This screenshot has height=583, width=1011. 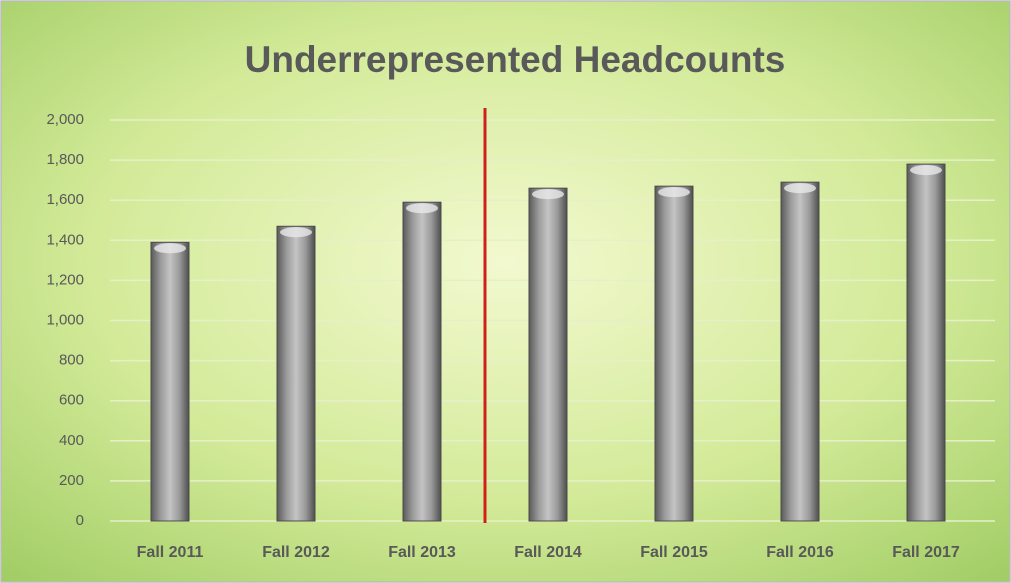 I want to click on y-tick-label: 1,000, so click(x=65, y=319).